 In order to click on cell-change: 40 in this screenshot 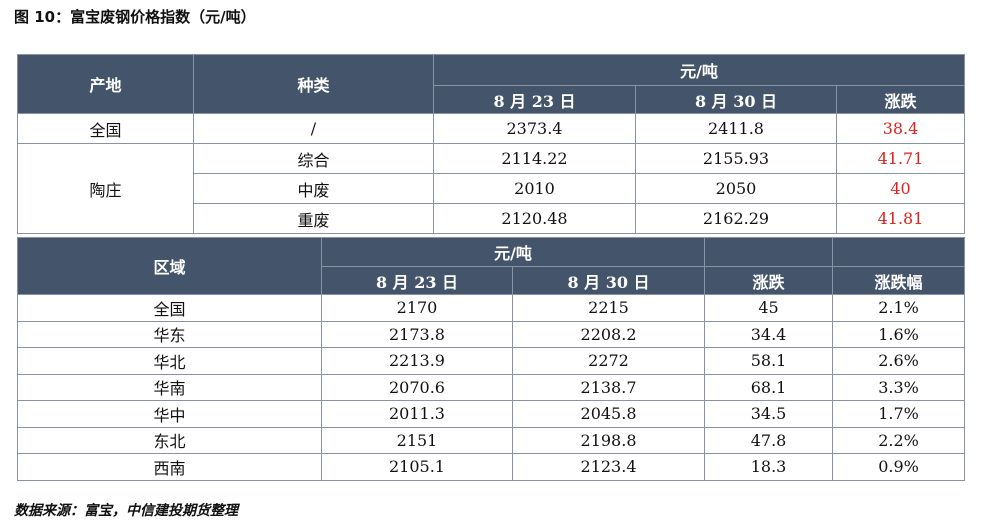, I will do `click(900, 188)`.